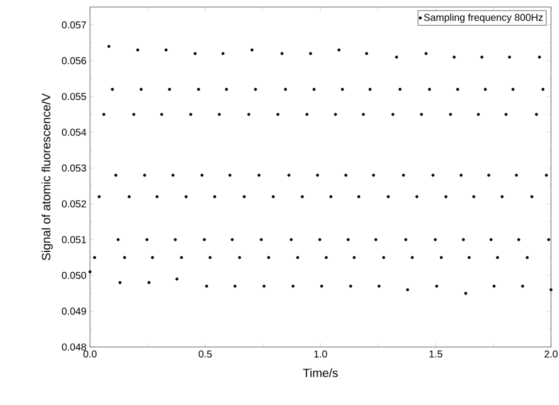 The image size is (559, 405). What do you see at coordinates (74, 347) in the screenshot?
I see `y-tick-label: 0.048` at bounding box center [74, 347].